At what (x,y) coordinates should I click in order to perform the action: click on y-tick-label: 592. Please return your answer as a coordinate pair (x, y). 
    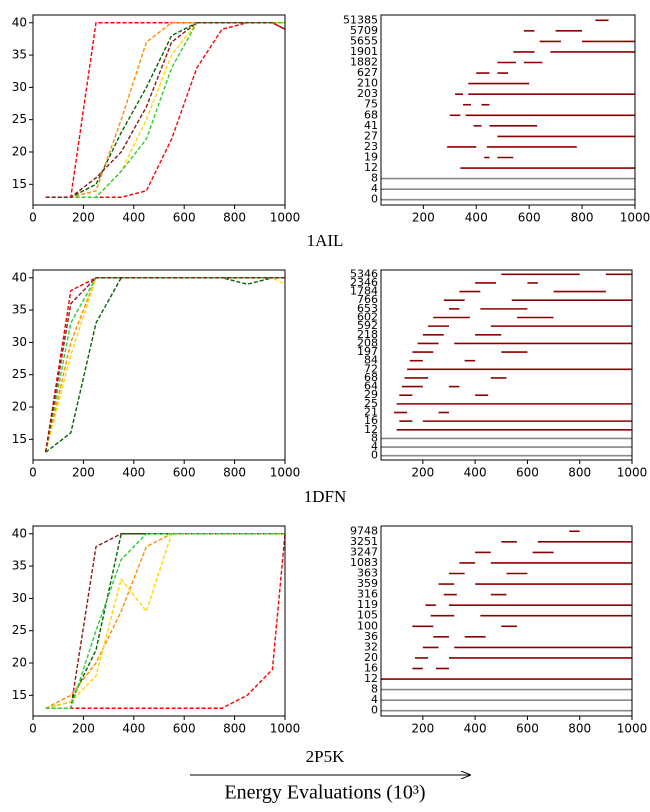
    Looking at the image, I should click on (367, 325).